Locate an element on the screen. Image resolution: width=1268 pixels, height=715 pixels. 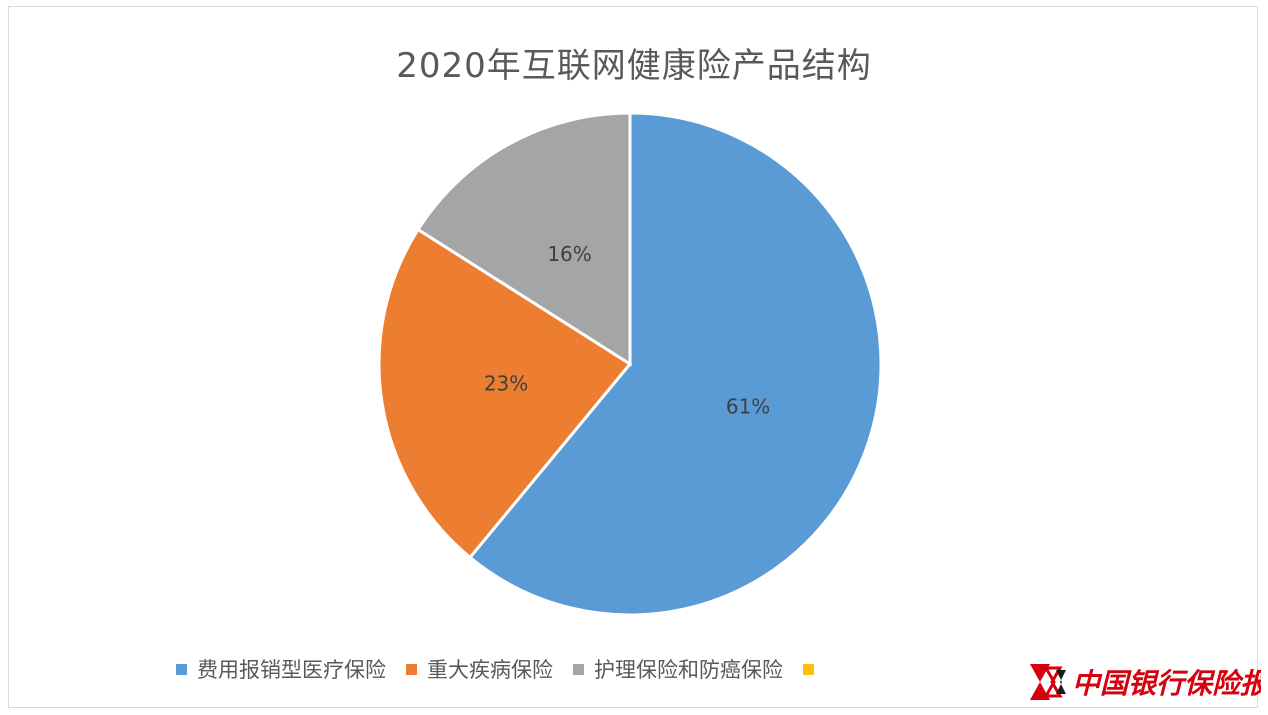
slice-data-label: 61% is located at coordinates (748, 407).